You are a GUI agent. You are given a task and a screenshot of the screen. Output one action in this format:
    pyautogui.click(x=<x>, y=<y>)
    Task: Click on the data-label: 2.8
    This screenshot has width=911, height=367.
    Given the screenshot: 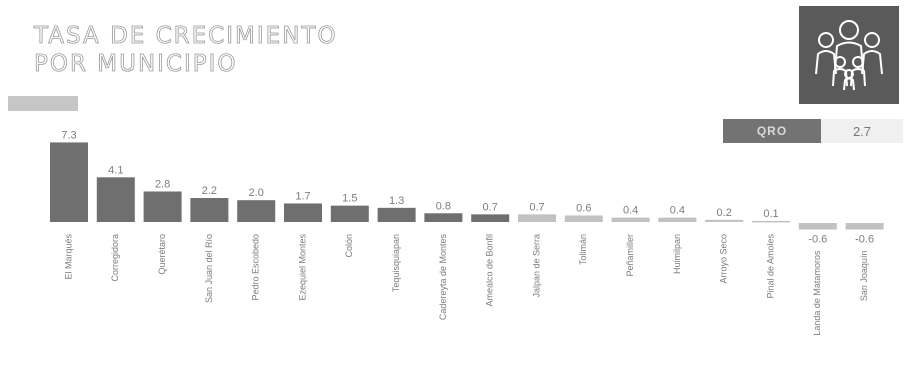 What is the action you would take?
    pyautogui.click(x=162, y=184)
    